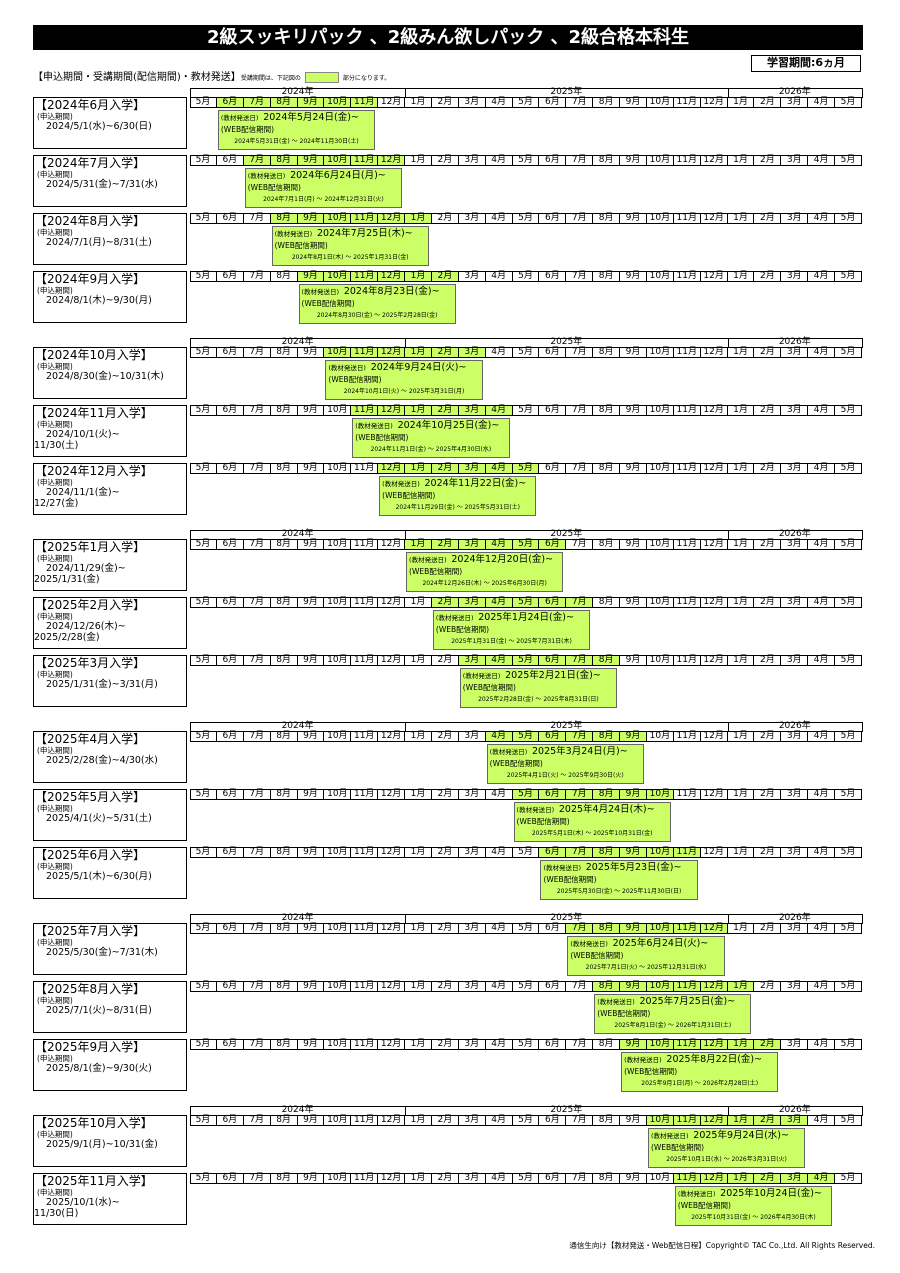 This screenshot has height=1273, width=900. I want to click on year-label: 2026年, so click(794, 1110).